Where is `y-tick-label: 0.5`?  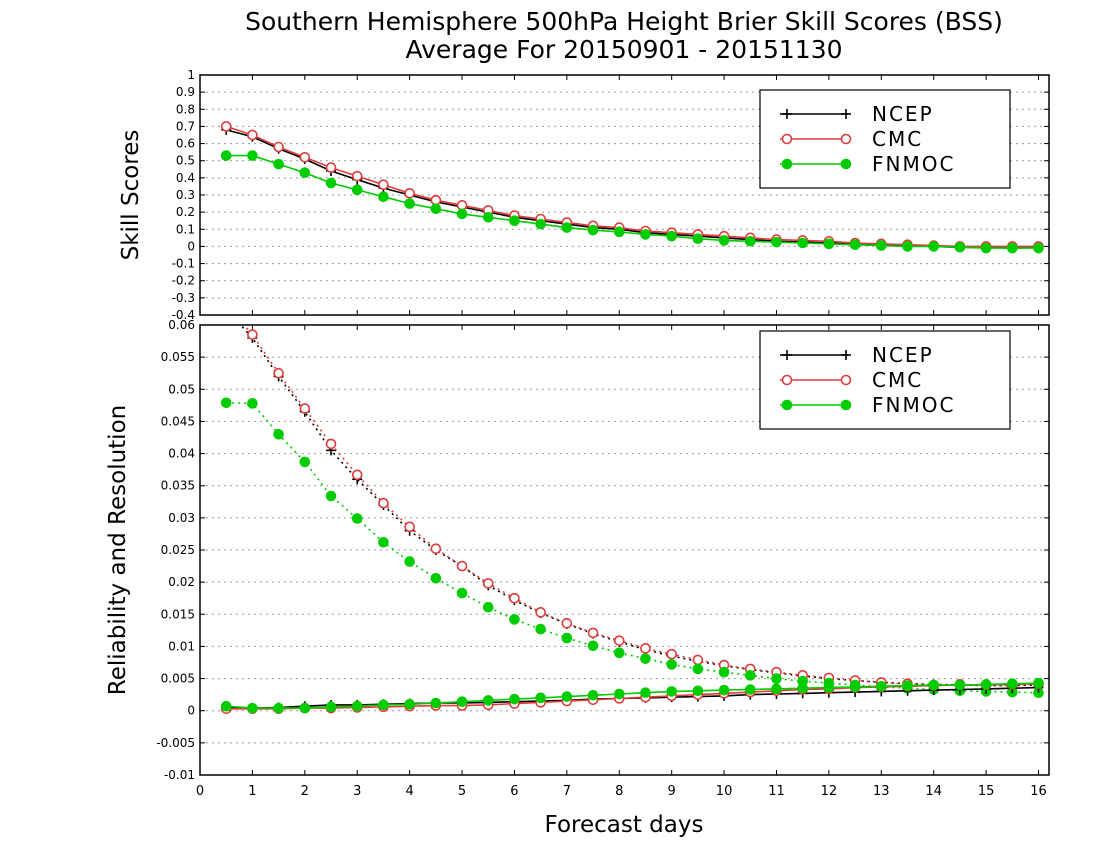
y-tick-label: 0.5 is located at coordinates (185, 161).